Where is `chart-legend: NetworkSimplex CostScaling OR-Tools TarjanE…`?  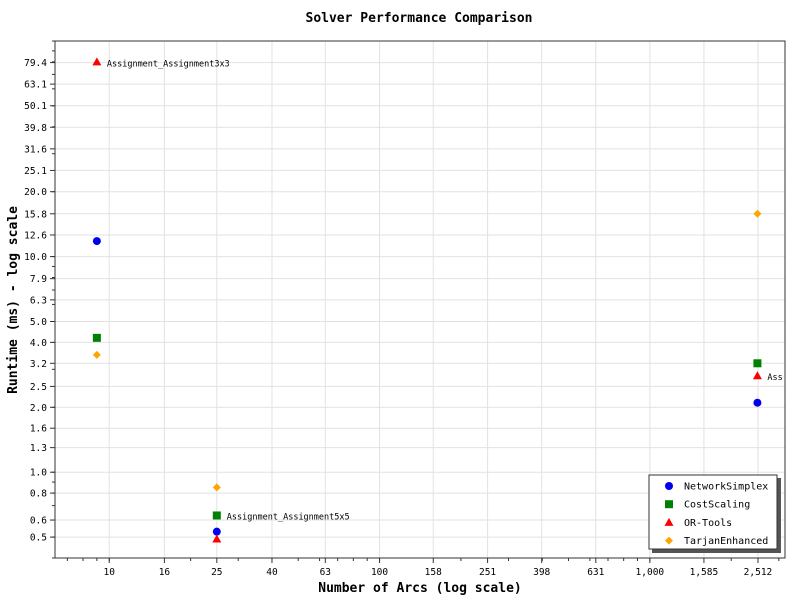 chart-legend: NetworkSimplex CostScaling OR-Tools TarjanE… is located at coordinates (714, 513).